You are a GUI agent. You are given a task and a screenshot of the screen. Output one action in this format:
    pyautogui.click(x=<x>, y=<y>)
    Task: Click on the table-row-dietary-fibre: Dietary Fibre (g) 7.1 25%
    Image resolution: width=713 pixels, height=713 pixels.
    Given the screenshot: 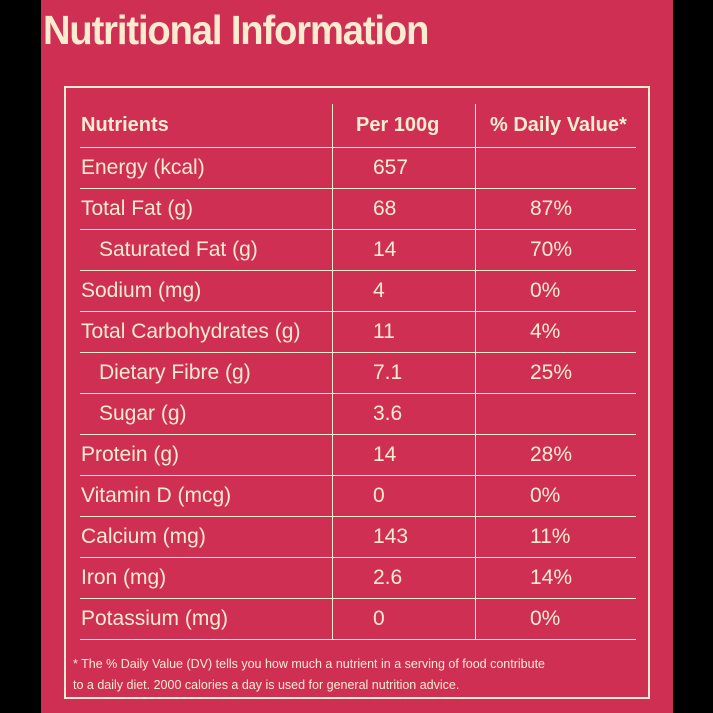 What is the action you would take?
    pyautogui.click(x=358, y=373)
    